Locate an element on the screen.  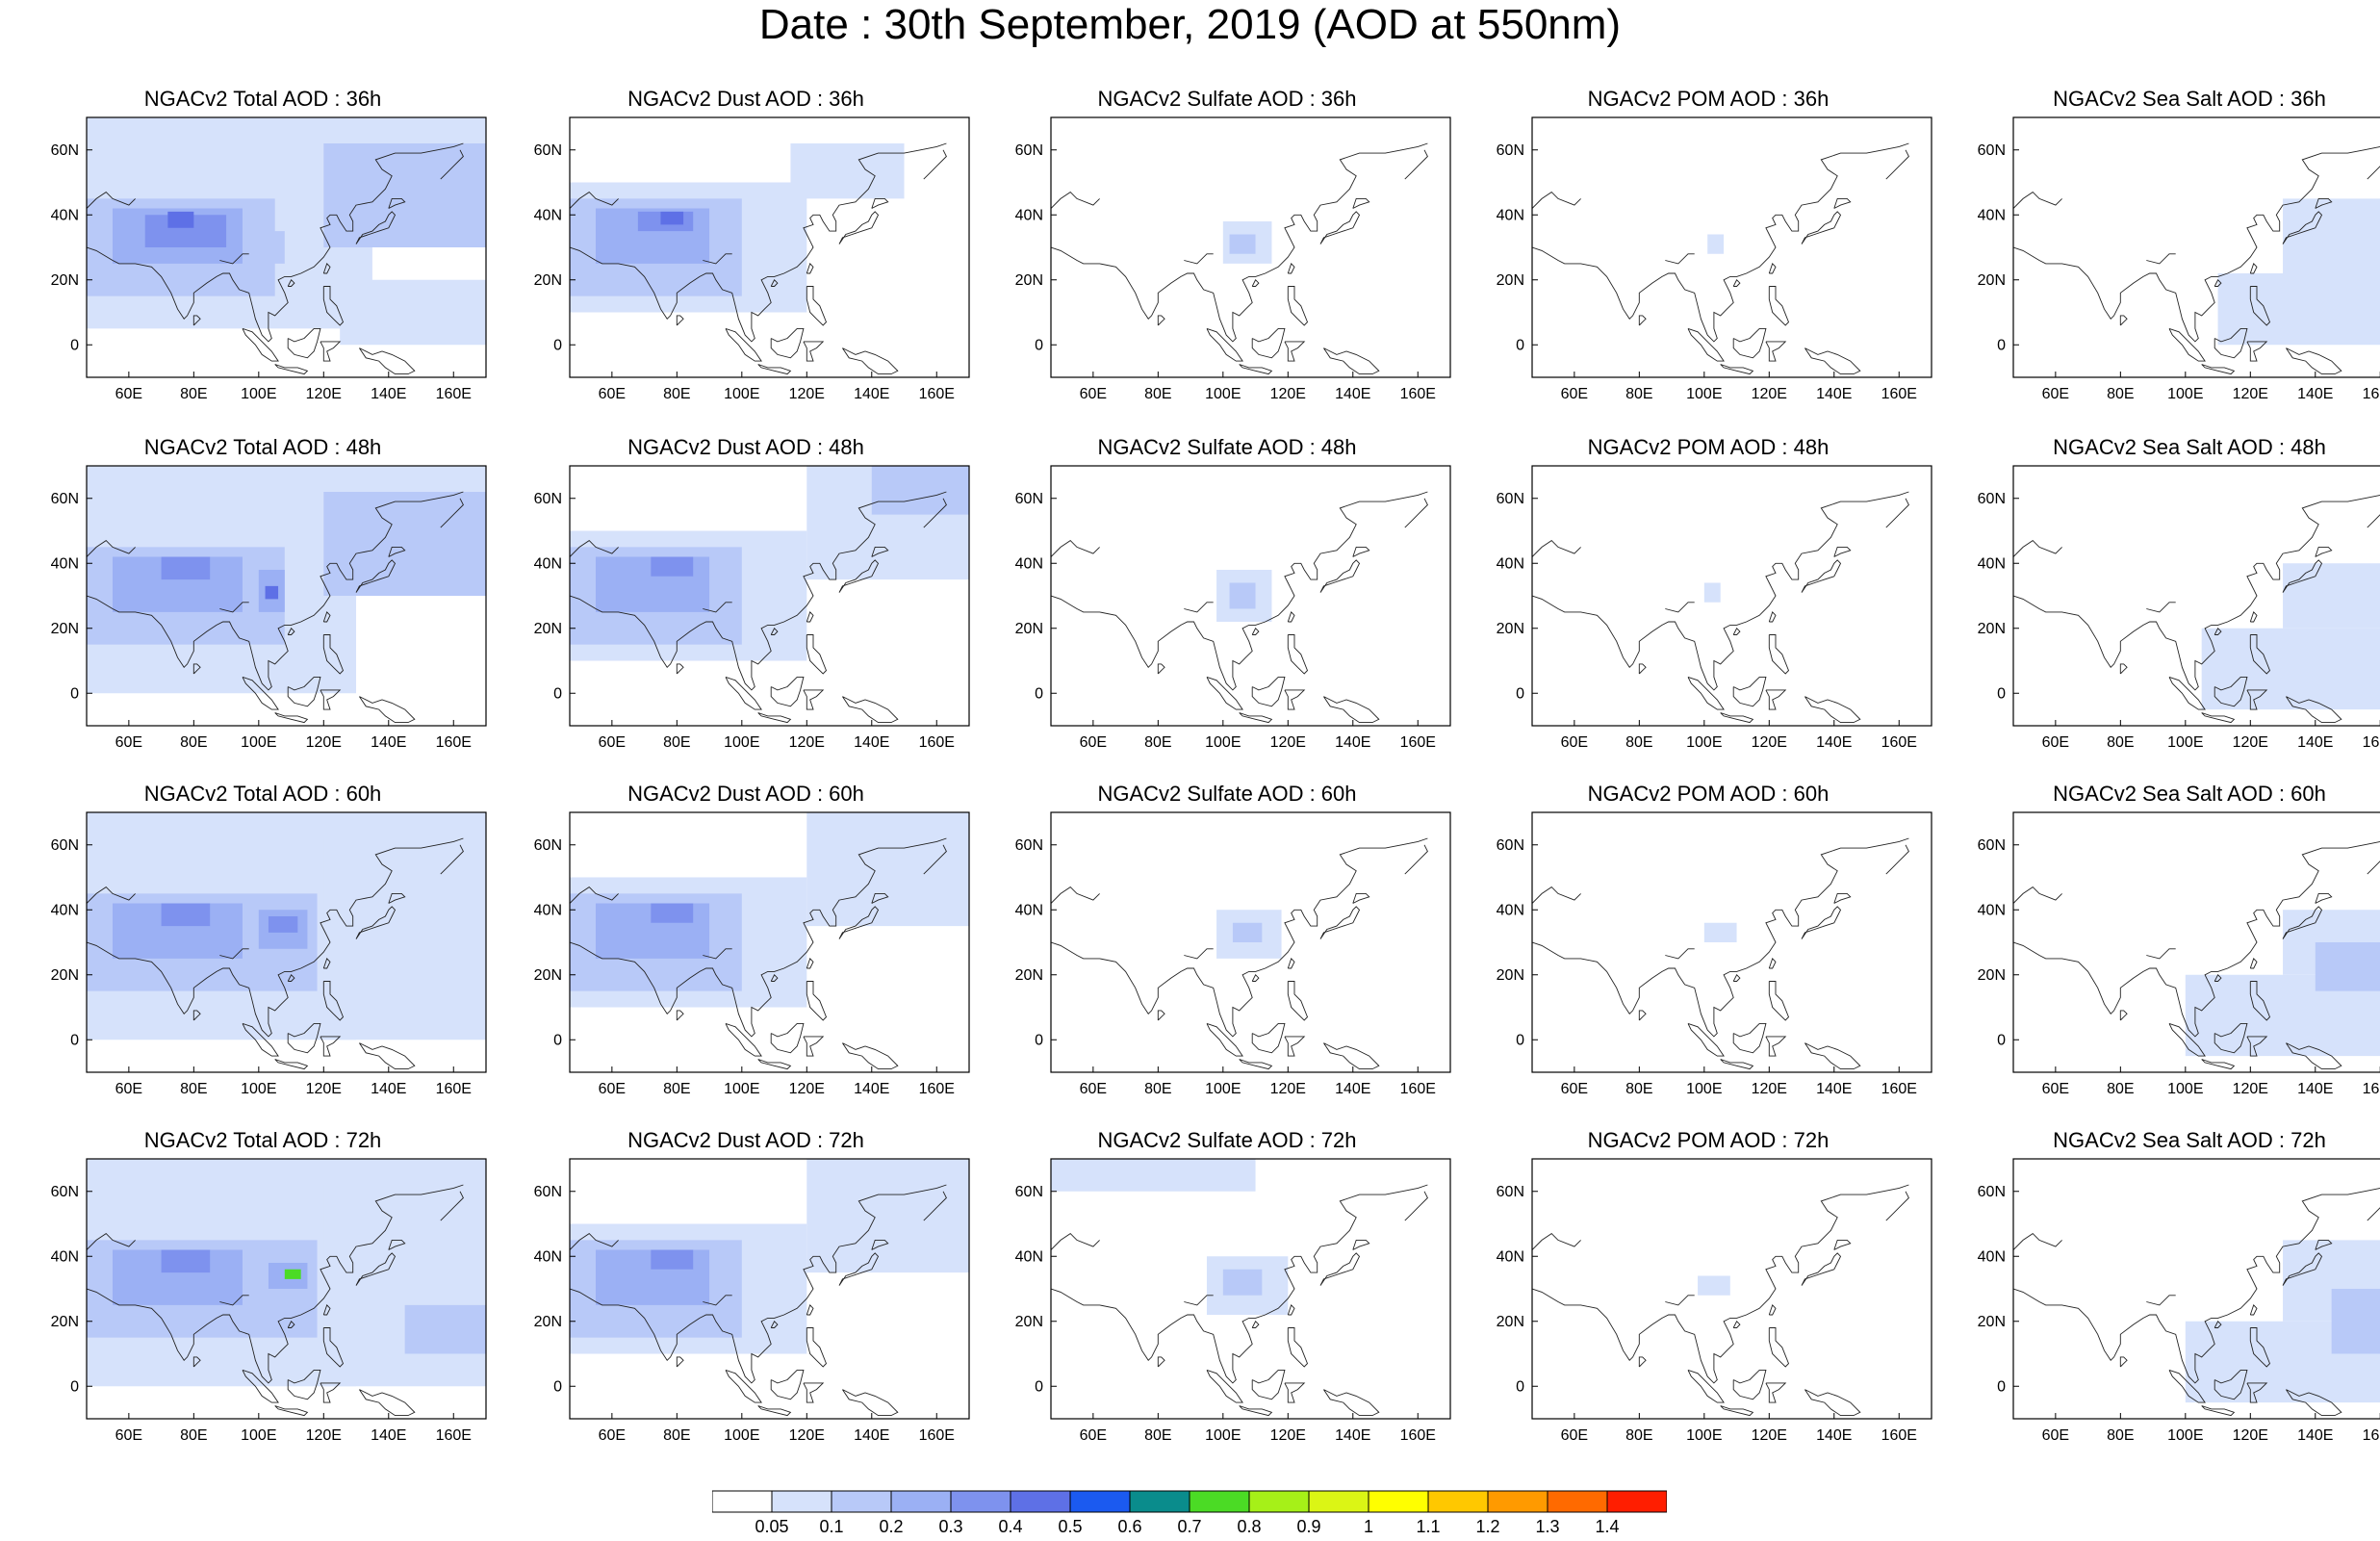
panel-title: NGACv2 Sea Salt AOD : 72h is located at coordinates (2190, 1140).